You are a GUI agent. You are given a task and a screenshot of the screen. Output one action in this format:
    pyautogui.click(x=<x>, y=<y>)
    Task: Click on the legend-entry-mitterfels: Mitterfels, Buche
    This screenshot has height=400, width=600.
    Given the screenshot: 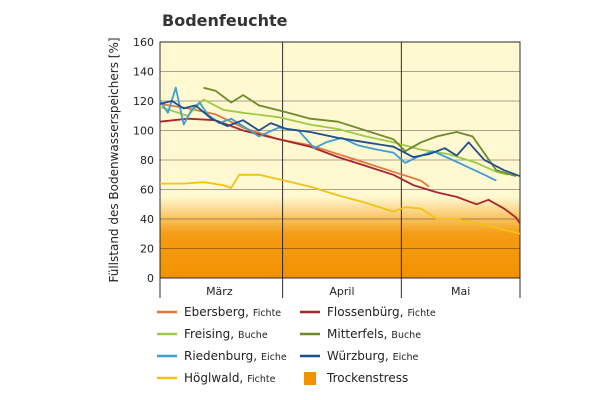 What is the action you would take?
    pyautogui.click(x=374, y=334)
    